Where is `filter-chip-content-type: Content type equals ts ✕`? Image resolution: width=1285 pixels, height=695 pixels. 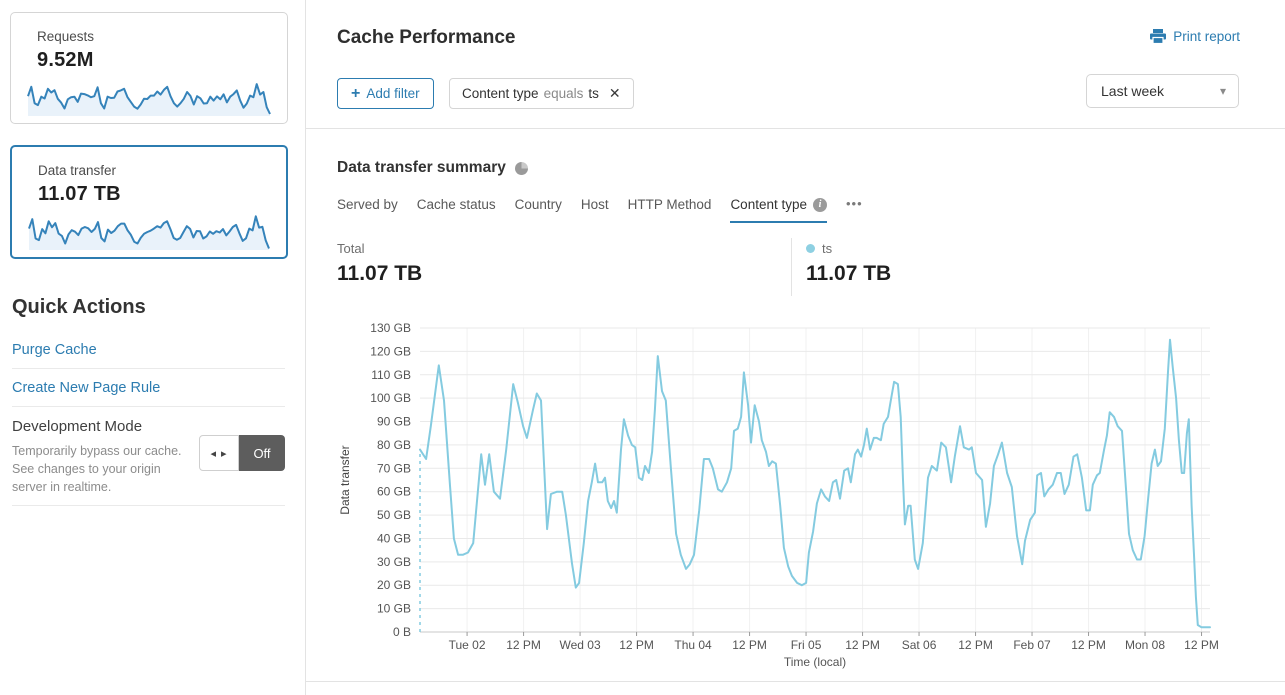
filter-chip-content-type: Content type equals ts ✕ is located at coordinates (541, 93).